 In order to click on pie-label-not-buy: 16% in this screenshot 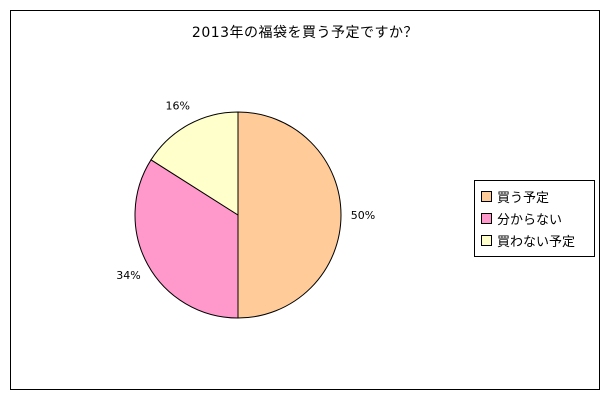, I will do `click(178, 105)`.